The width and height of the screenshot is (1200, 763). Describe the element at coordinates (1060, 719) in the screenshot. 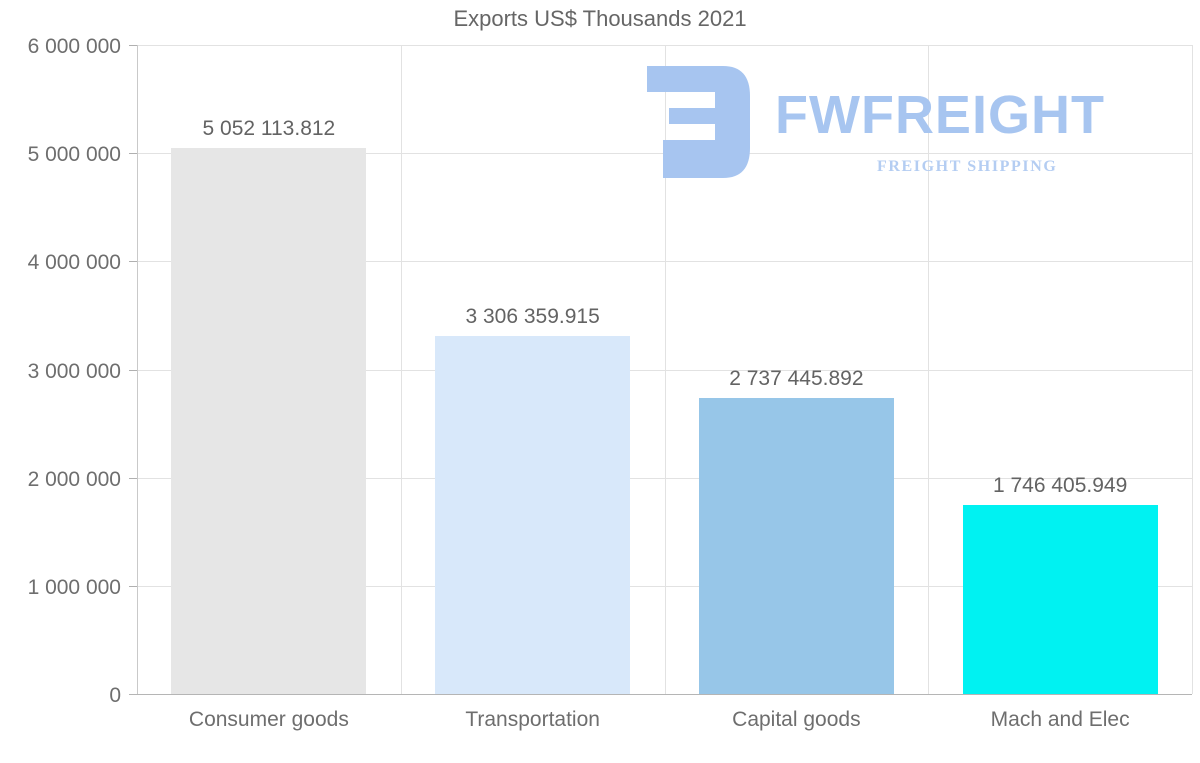

I see `x-axis-tick-label: Mach and Elec` at that location.